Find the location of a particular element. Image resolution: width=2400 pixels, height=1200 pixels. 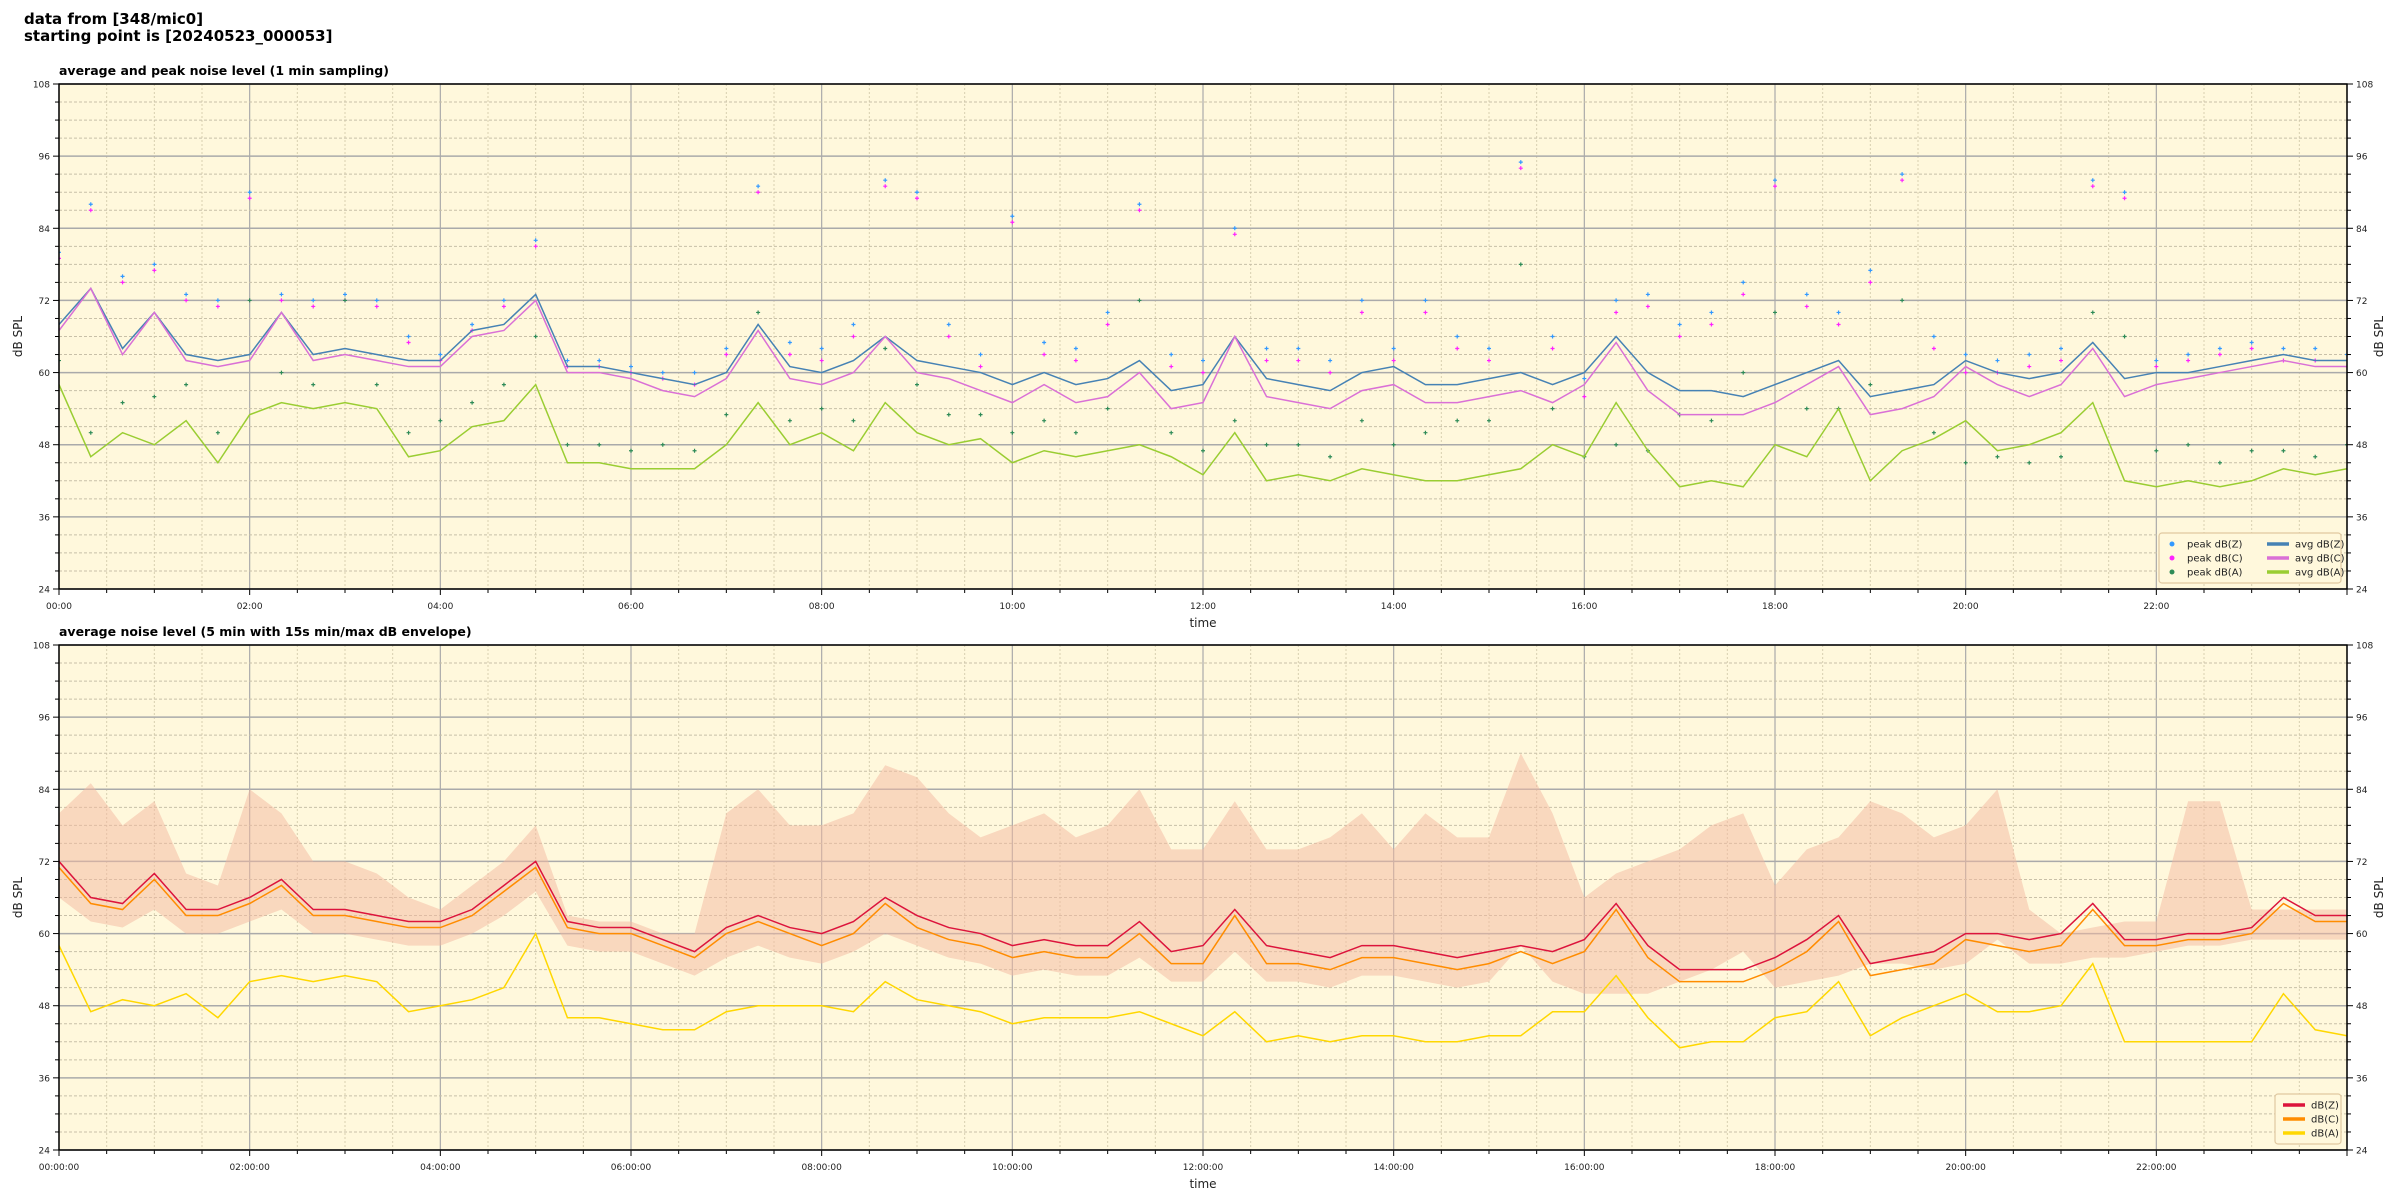

top-y-tick-label-left: 48 is located at coordinates (45, 446).